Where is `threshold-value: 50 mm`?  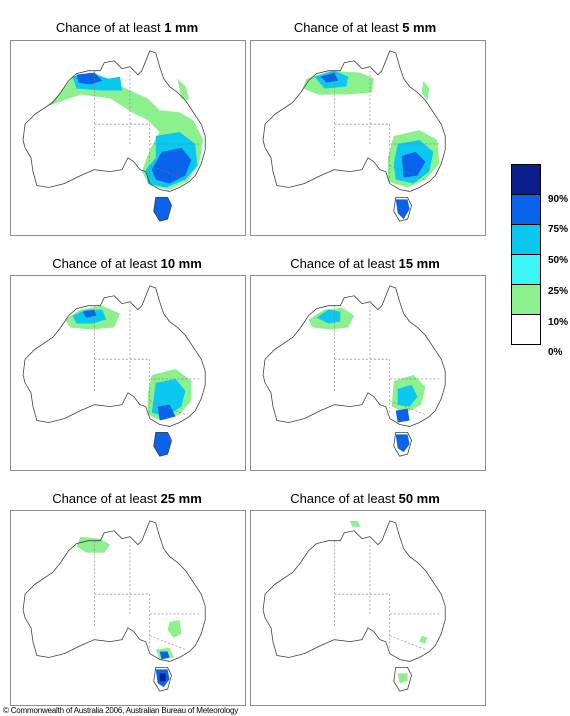
threshold-value: 50 mm is located at coordinates (419, 498).